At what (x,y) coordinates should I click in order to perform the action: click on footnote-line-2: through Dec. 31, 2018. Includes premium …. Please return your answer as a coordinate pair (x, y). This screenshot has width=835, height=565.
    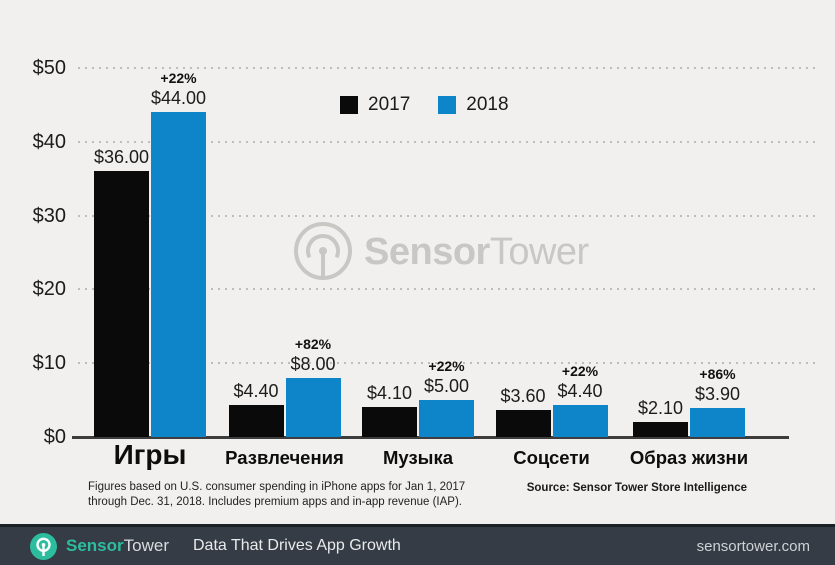
    Looking at the image, I should click on (275, 502).